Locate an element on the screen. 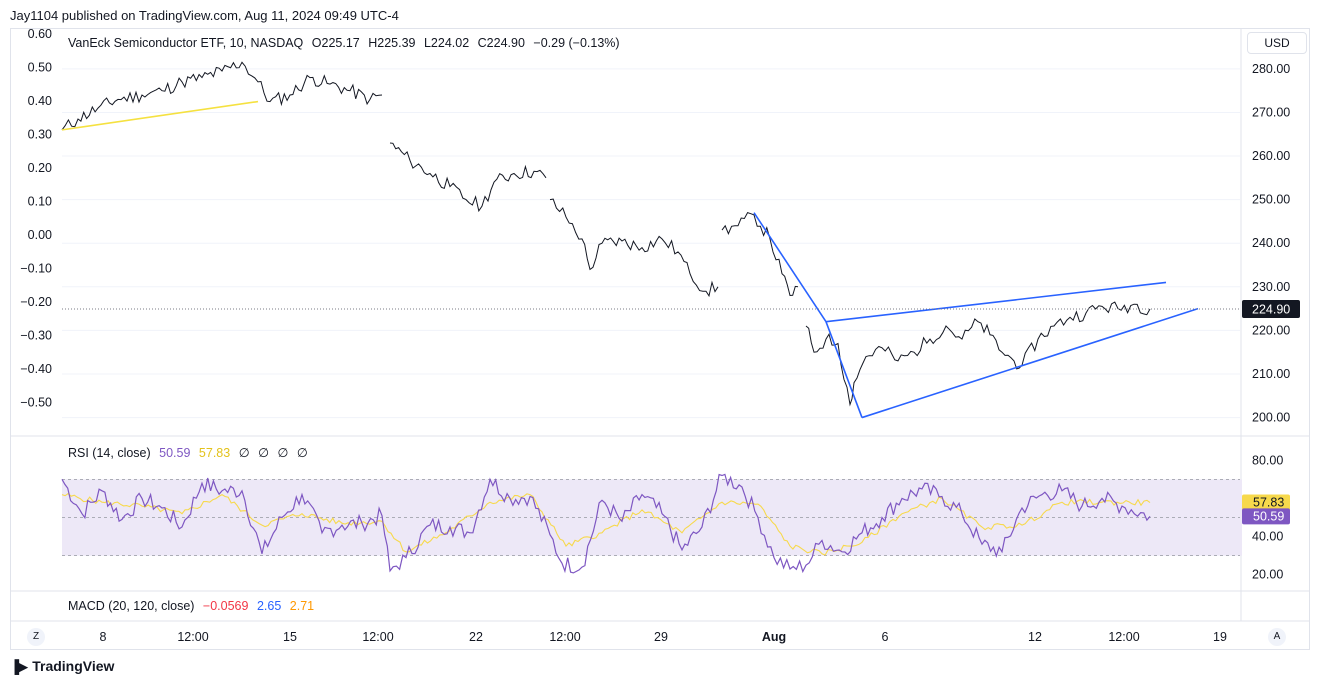 Image resolution: width=1320 pixels, height=685 pixels. price-tick-label: 230.00 is located at coordinates (1271, 287).